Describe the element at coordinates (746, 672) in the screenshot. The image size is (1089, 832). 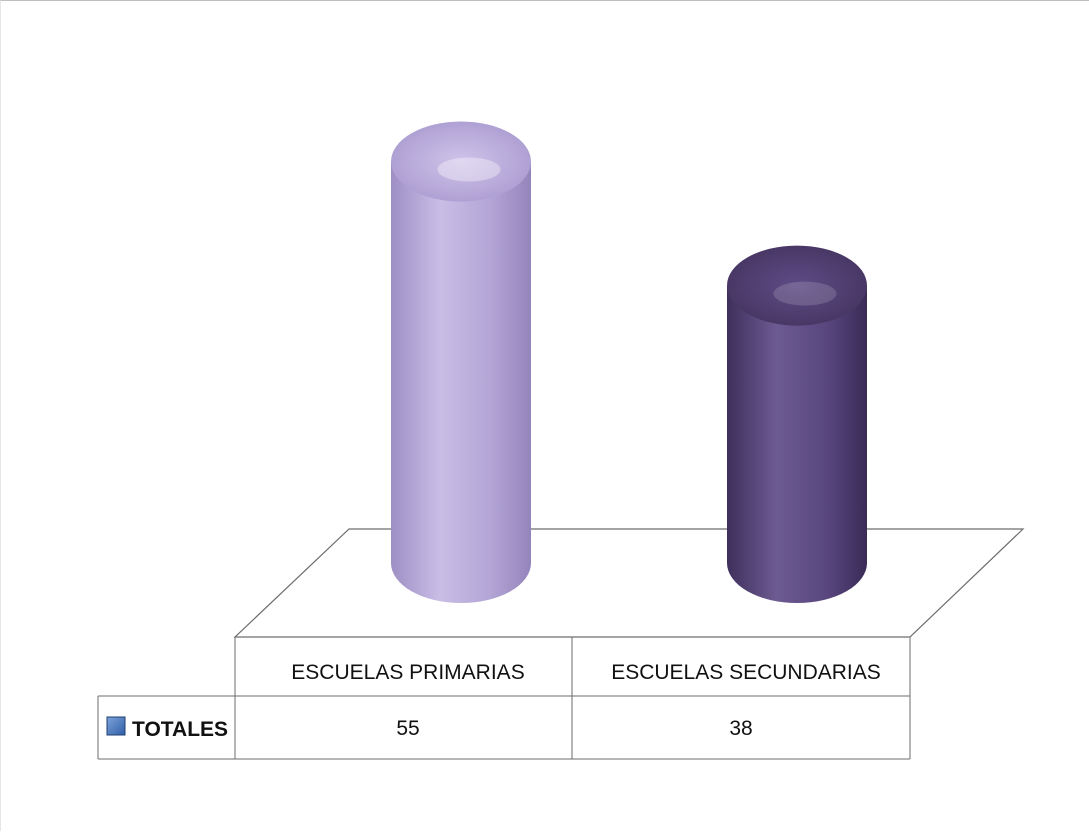
I see `x-tick-label-secundarias: ESCUELAS SECUNDARIAS` at that location.